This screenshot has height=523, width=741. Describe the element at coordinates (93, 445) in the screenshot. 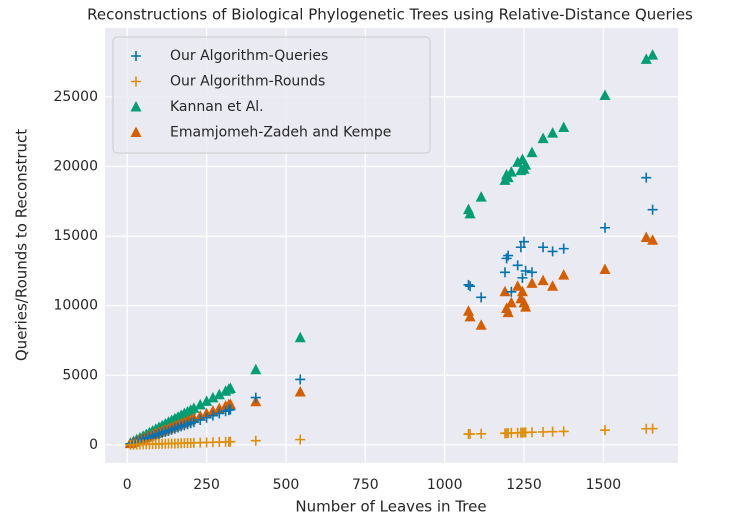

I see `y-tick-label: 0` at that location.